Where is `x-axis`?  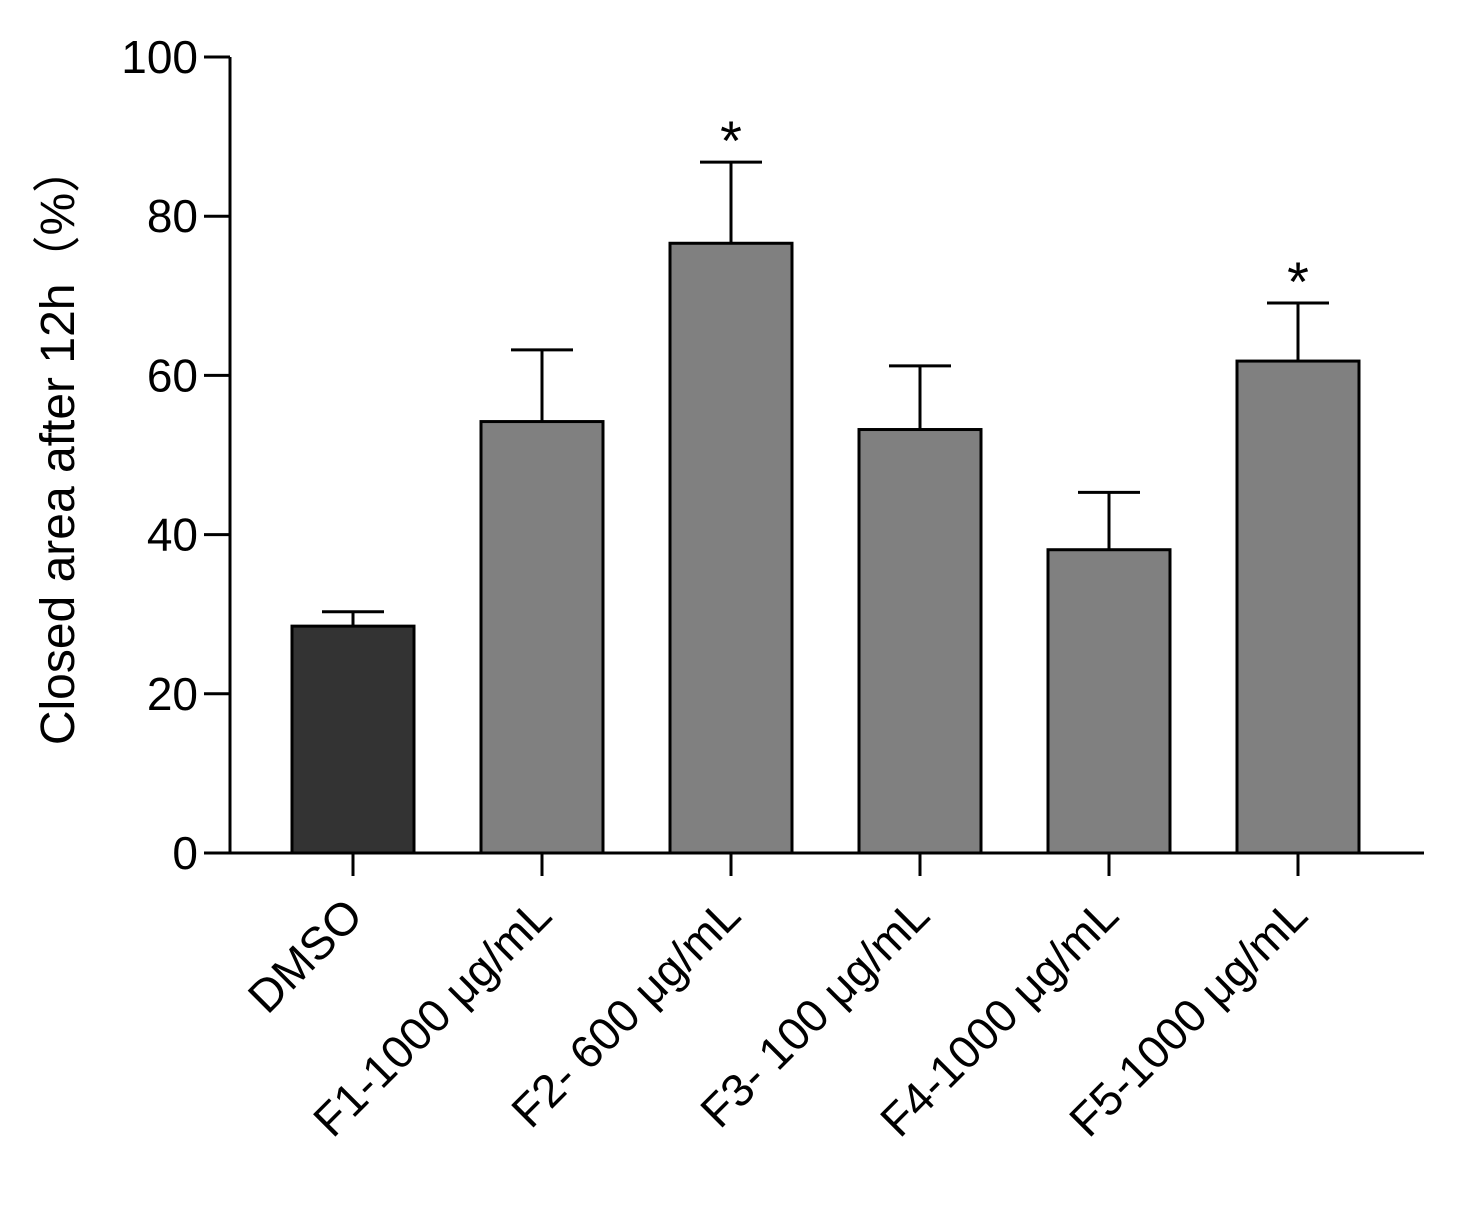
x-axis is located at coordinates (827, 863).